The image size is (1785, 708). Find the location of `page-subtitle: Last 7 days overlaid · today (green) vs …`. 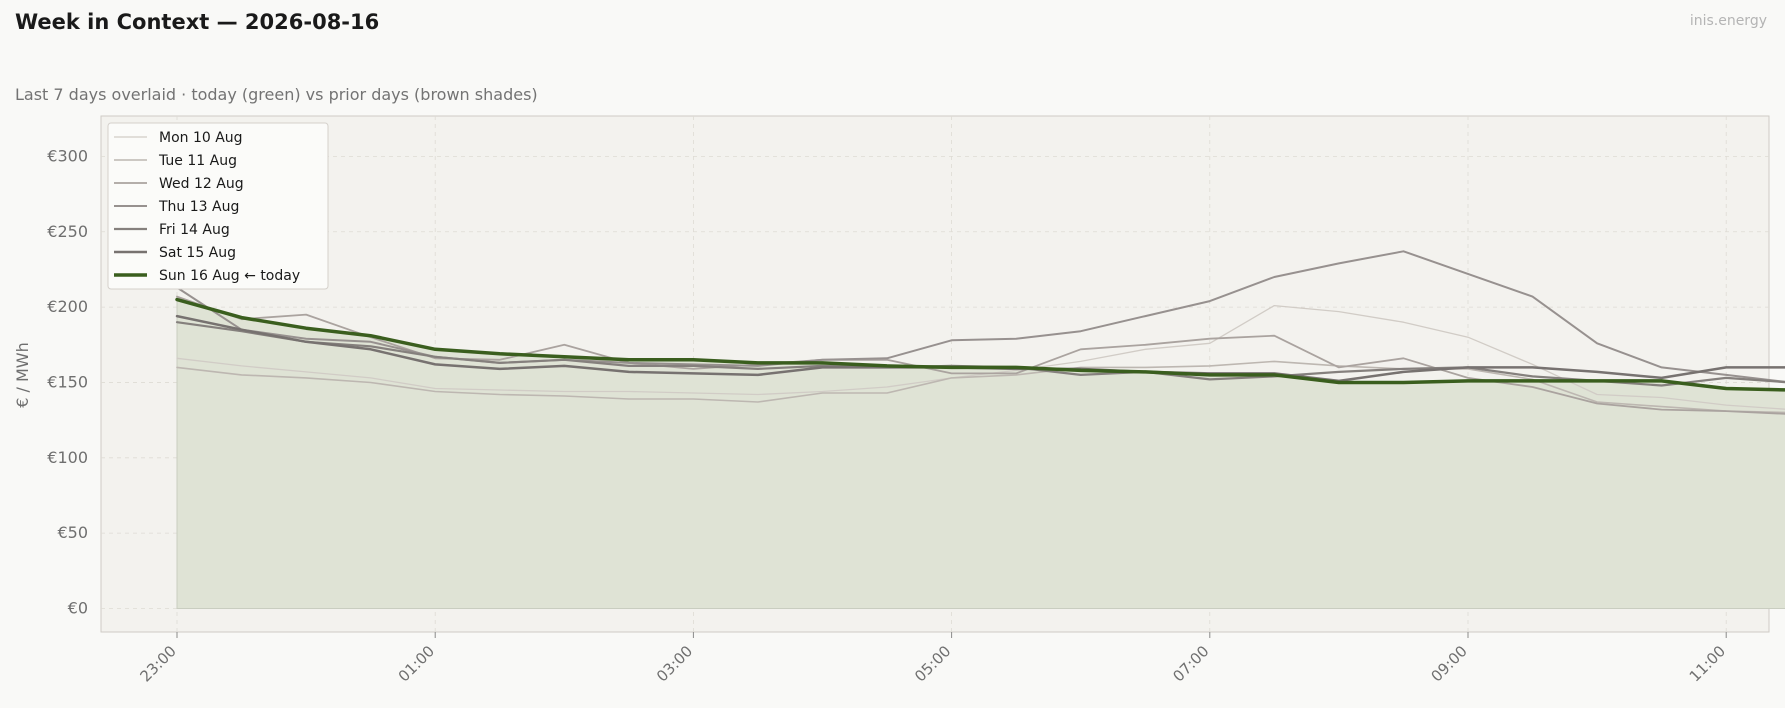

page-subtitle: Last 7 days overlaid · today (green) vs … is located at coordinates (276, 94).